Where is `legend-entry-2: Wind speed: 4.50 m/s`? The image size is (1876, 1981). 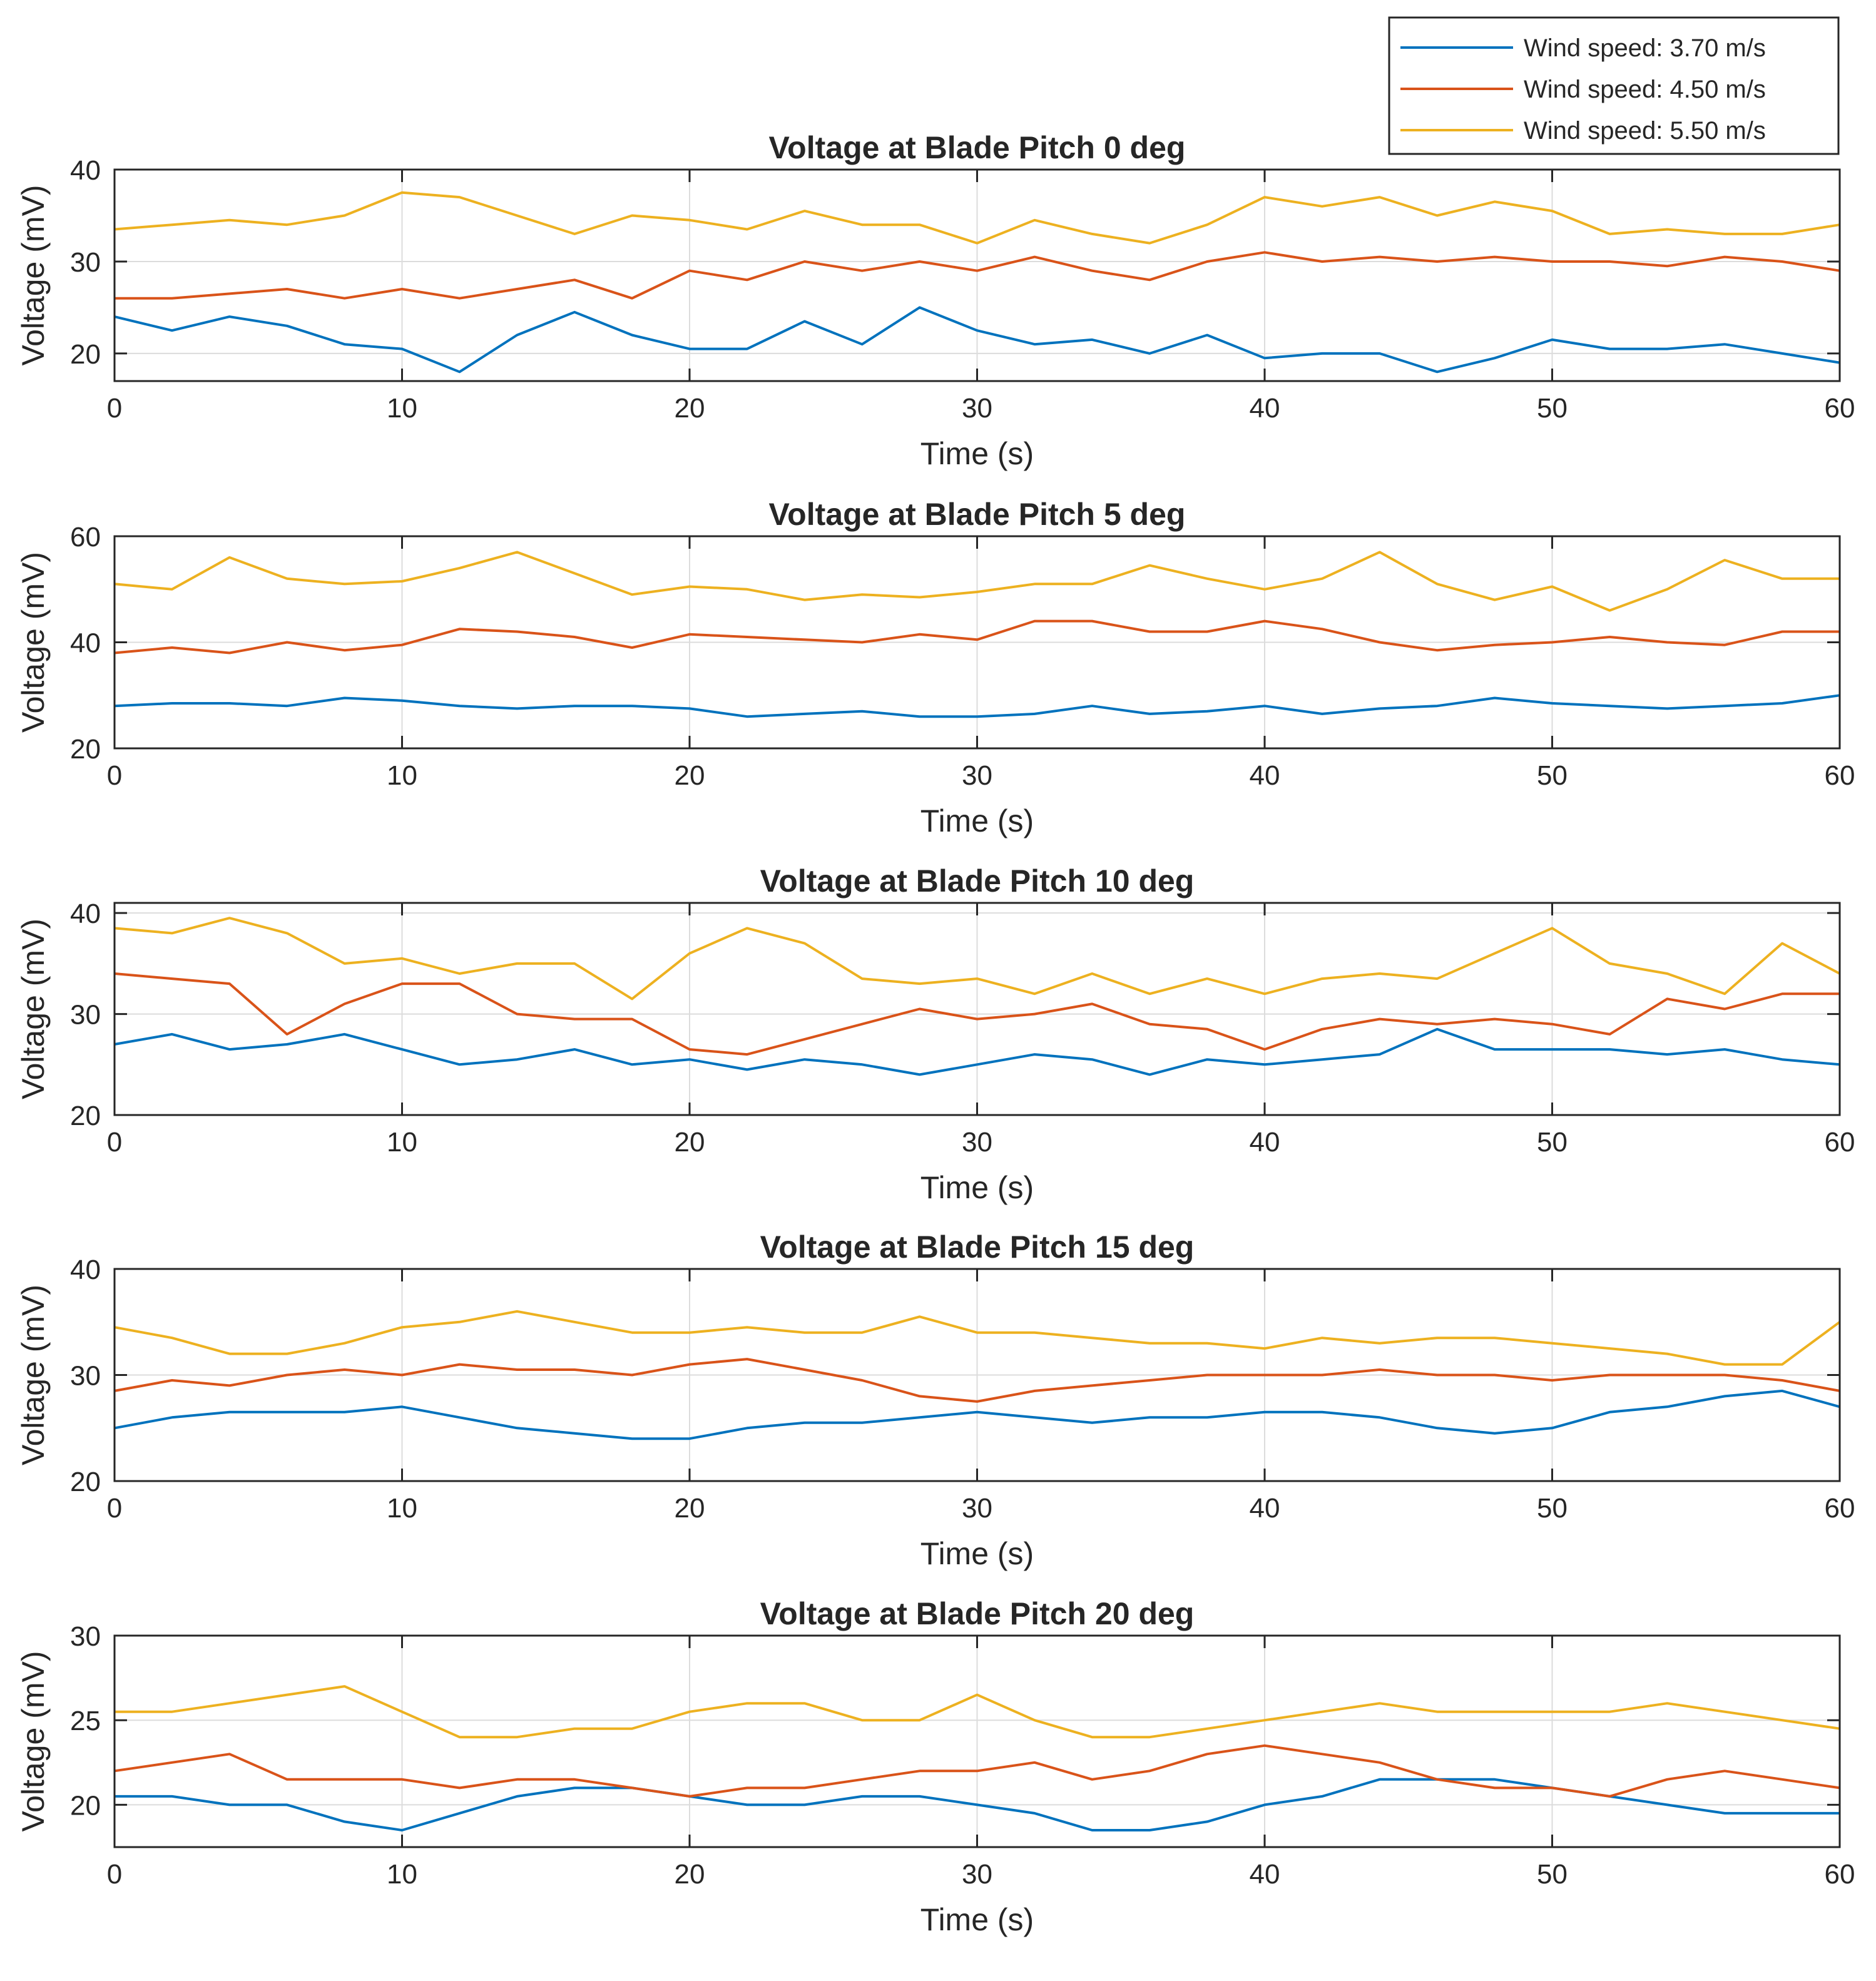
legend-entry-2: Wind speed: 4.50 m/s is located at coordinates (1645, 89).